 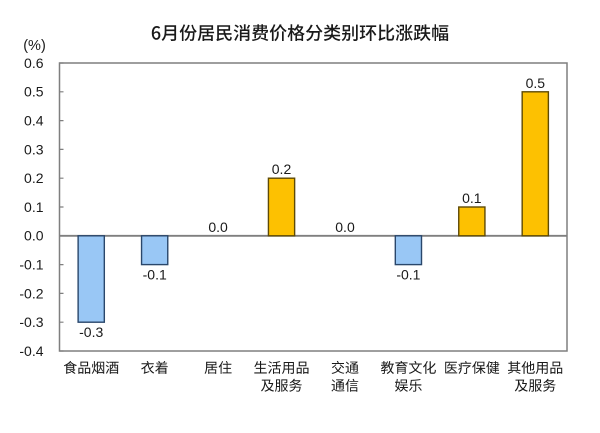 What do you see at coordinates (34, 121) in the screenshot?
I see `svg-text: 0.4` at bounding box center [34, 121].